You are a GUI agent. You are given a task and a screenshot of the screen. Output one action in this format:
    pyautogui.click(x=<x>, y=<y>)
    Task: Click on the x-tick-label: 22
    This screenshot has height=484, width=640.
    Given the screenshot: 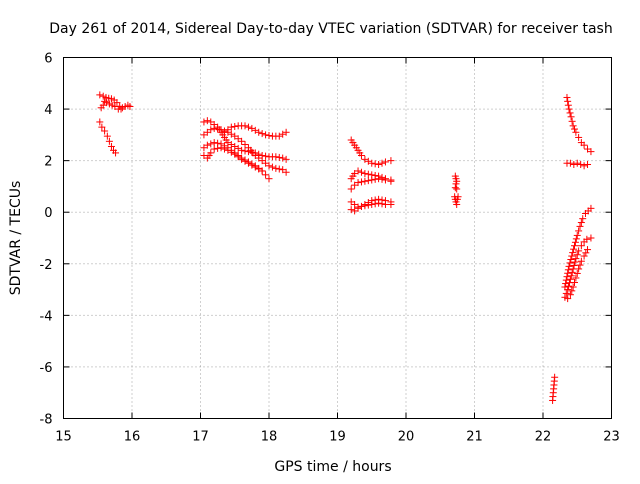 What is the action you would take?
    pyautogui.click(x=543, y=437)
    